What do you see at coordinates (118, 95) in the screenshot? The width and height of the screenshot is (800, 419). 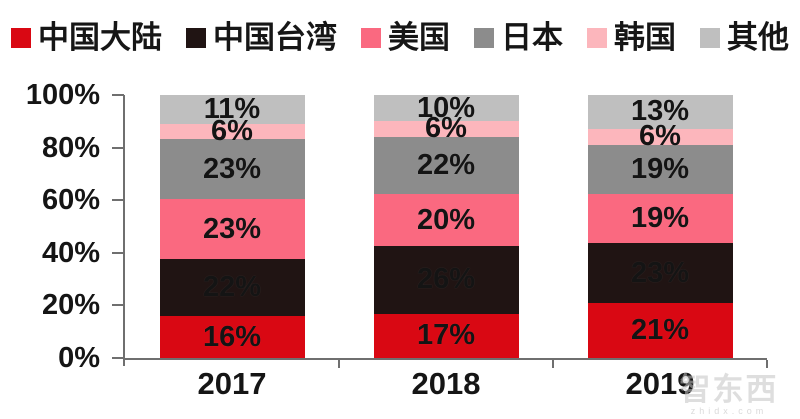 I see `y-tick-100%` at bounding box center [118, 95].